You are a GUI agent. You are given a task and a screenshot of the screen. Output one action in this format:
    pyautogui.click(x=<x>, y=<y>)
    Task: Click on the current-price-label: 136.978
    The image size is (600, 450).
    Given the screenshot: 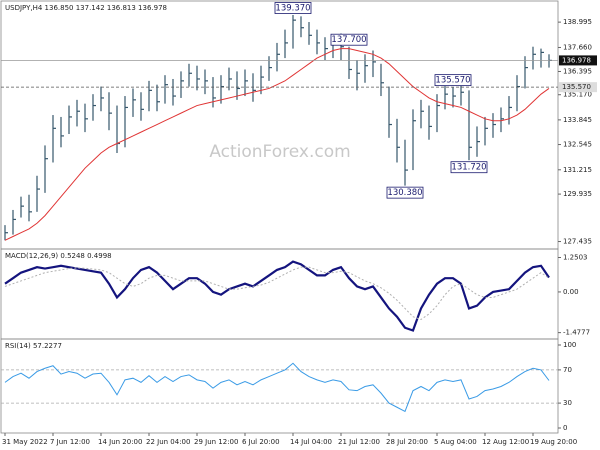 What is the action you would take?
    pyautogui.click(x=576, y=60)
    